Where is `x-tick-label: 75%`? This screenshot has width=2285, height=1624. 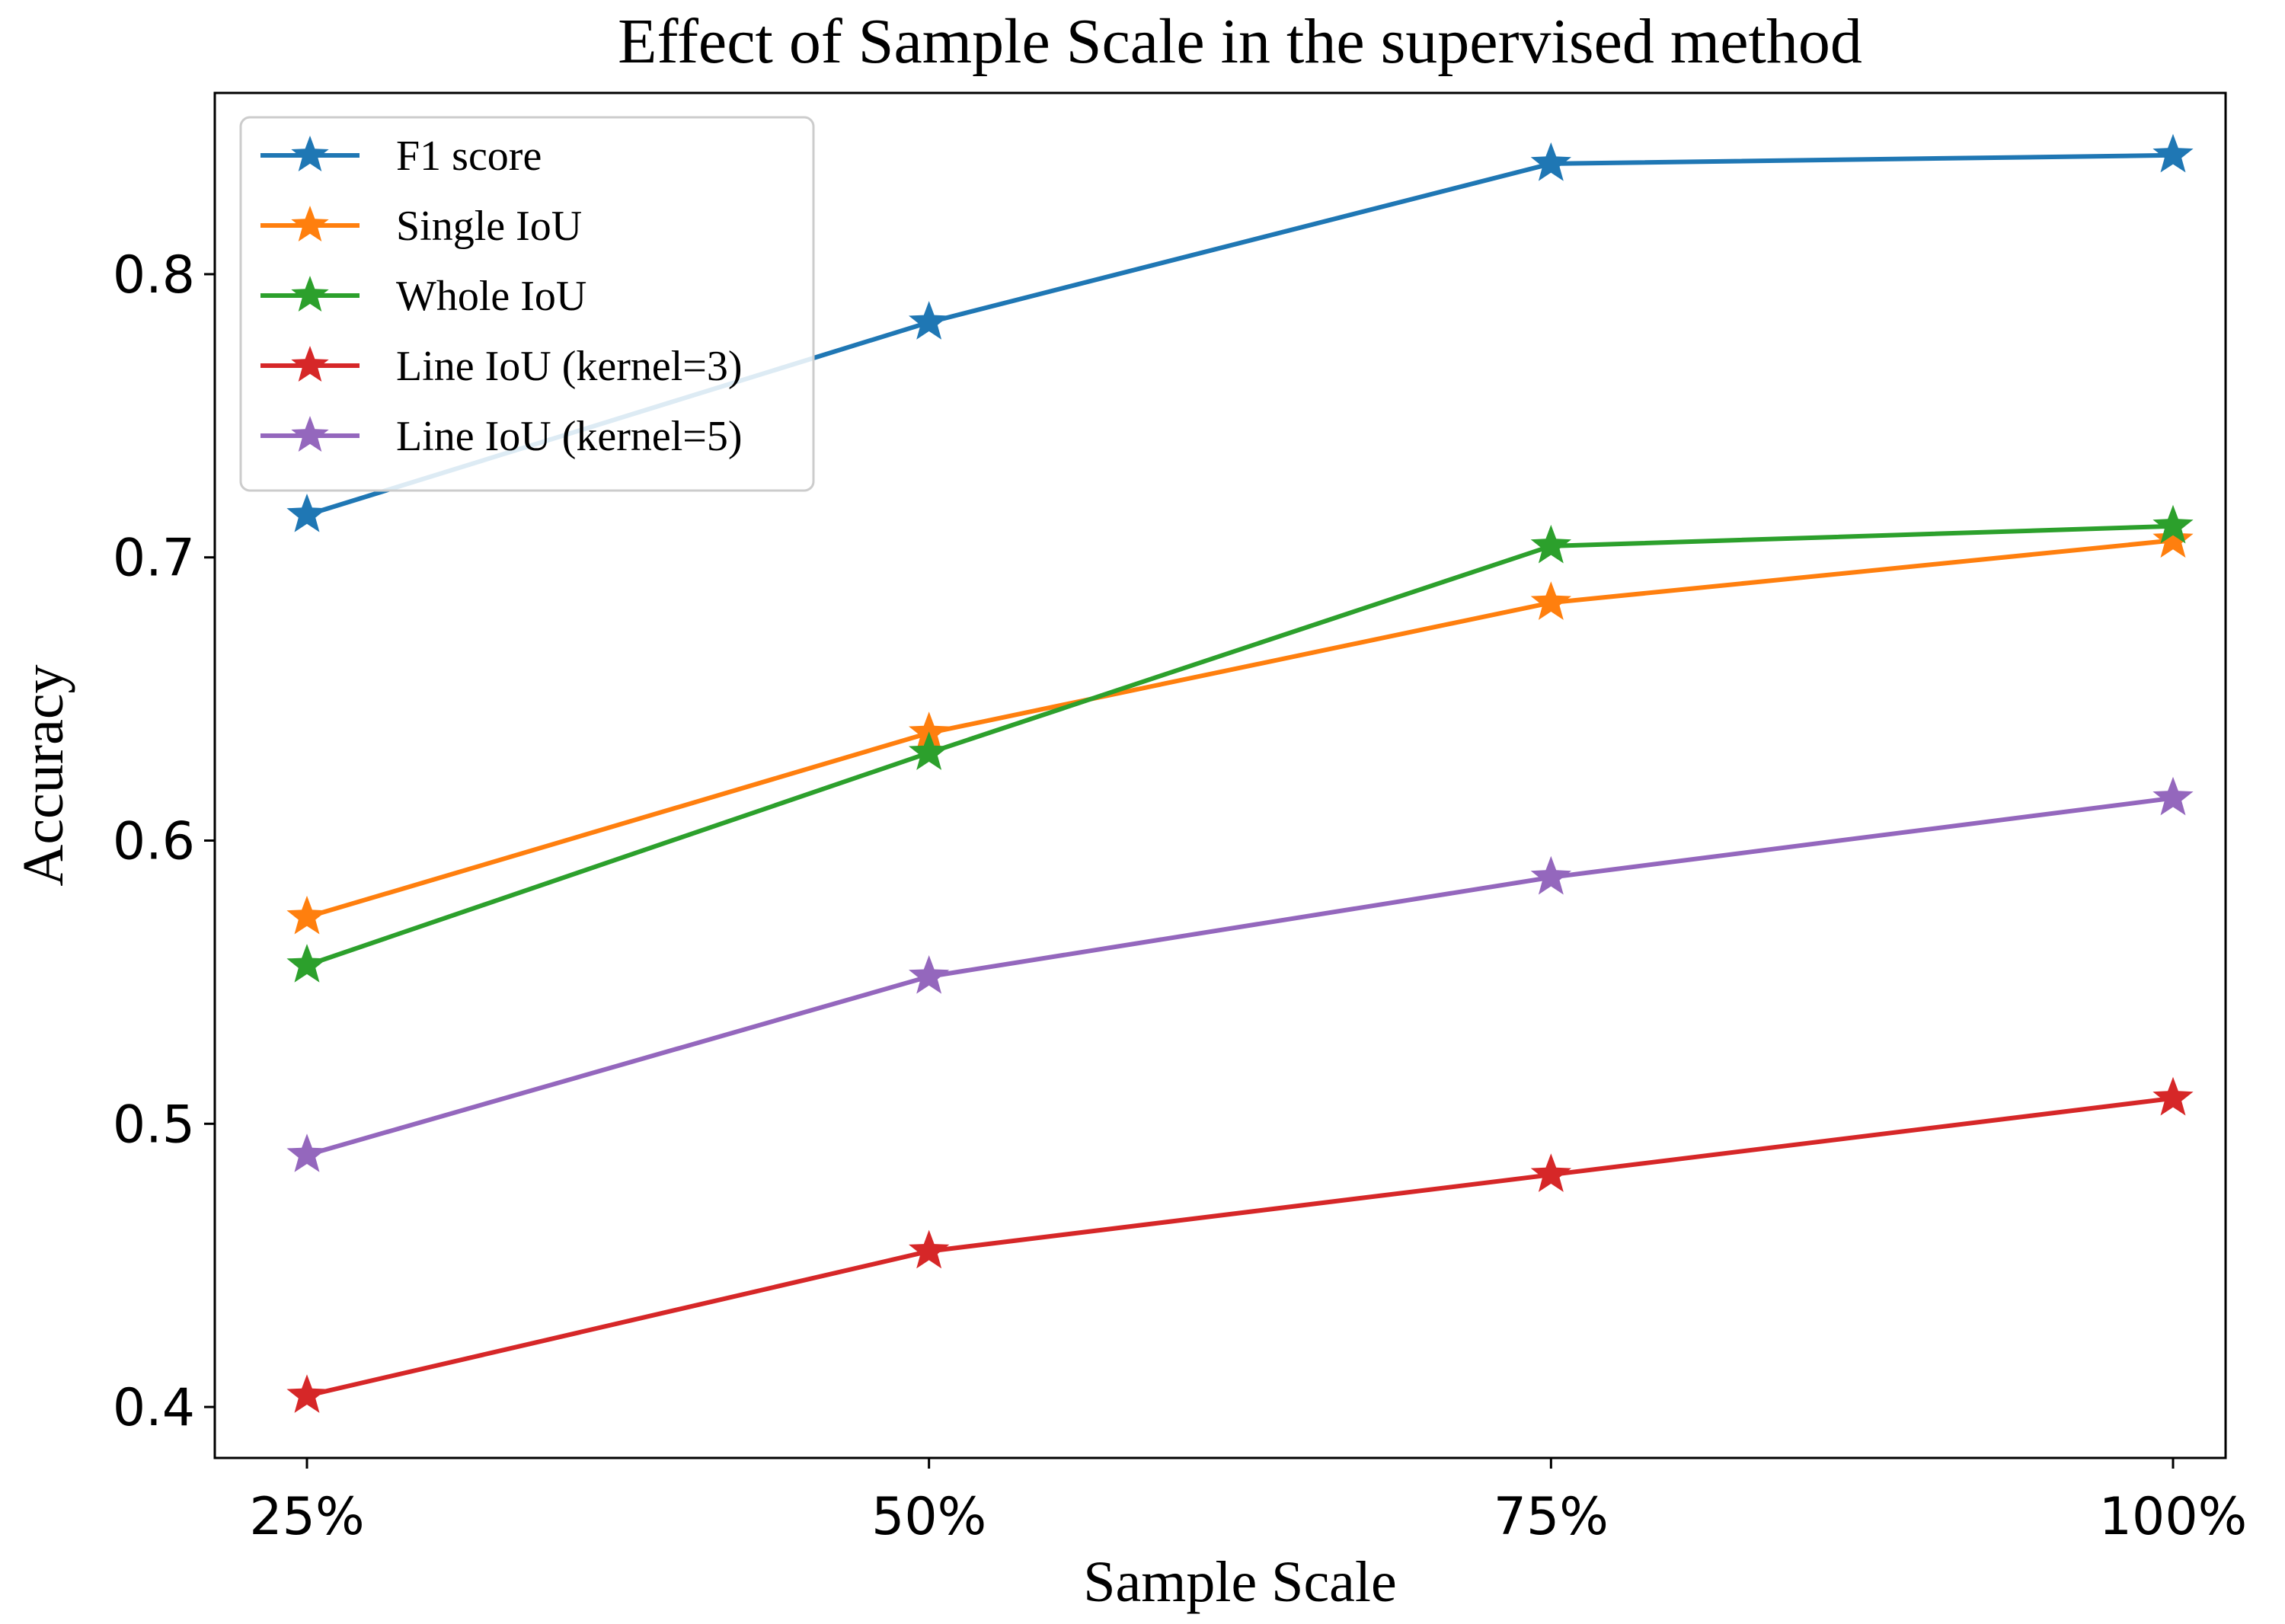
x-tick-label: 75% is located at coordinates (1551, 1517).